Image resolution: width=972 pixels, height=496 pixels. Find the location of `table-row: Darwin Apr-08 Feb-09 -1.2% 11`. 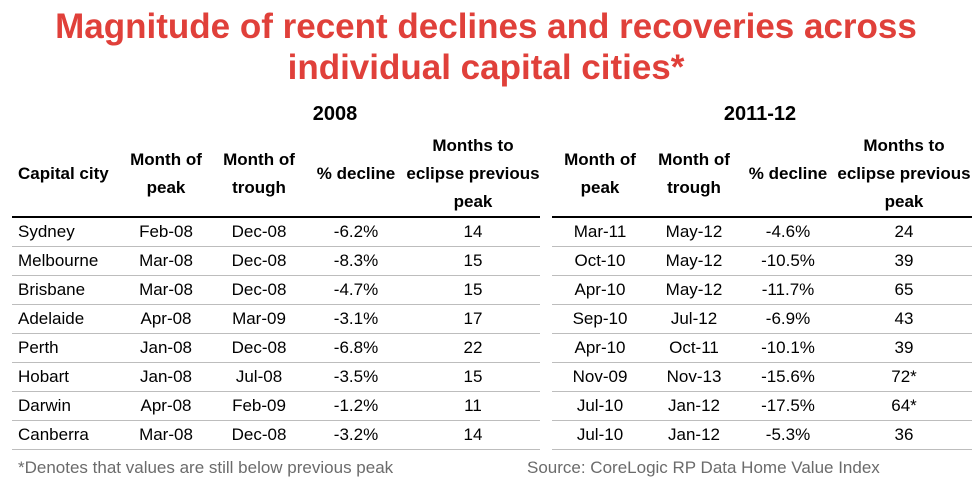

table-row: Darwin Apr-08 Feb-09 -1.2% 11 is located at coordinates (276, 406).